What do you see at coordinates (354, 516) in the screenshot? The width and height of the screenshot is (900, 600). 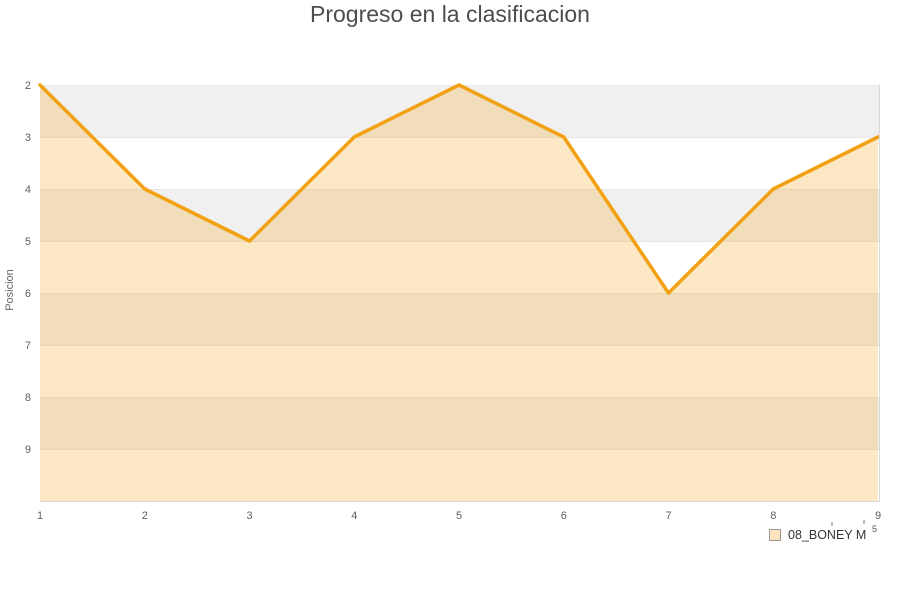 I see `x-tick-label: 4` at bounding box center [354, 516].